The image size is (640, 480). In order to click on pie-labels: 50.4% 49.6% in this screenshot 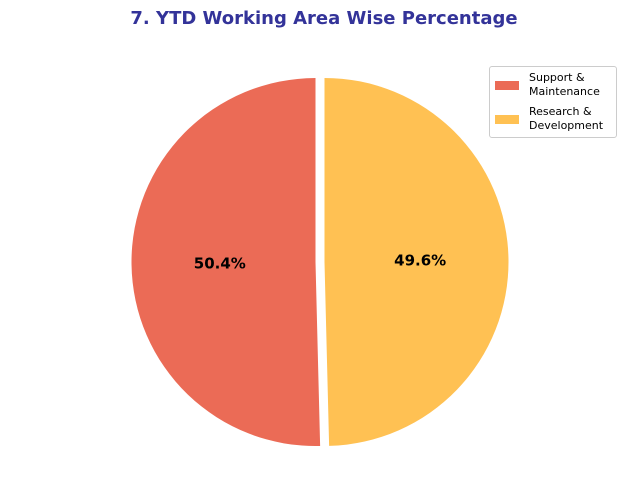, I will do `click(320, 262)`.